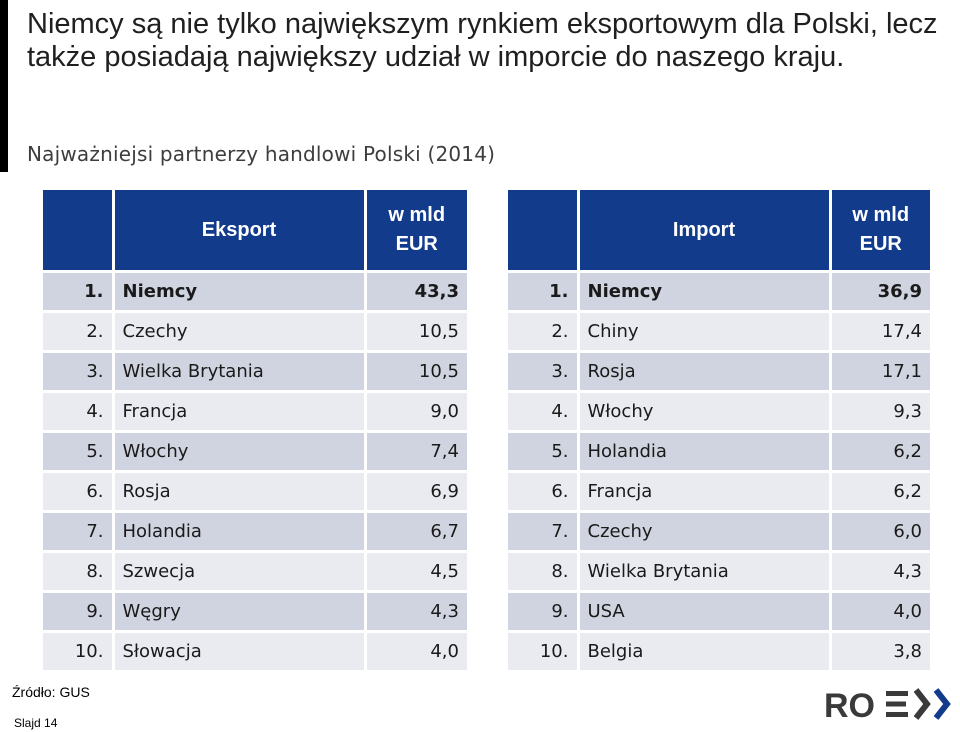  I want to click on export-value-cell: 9,0, so click(416, 411).